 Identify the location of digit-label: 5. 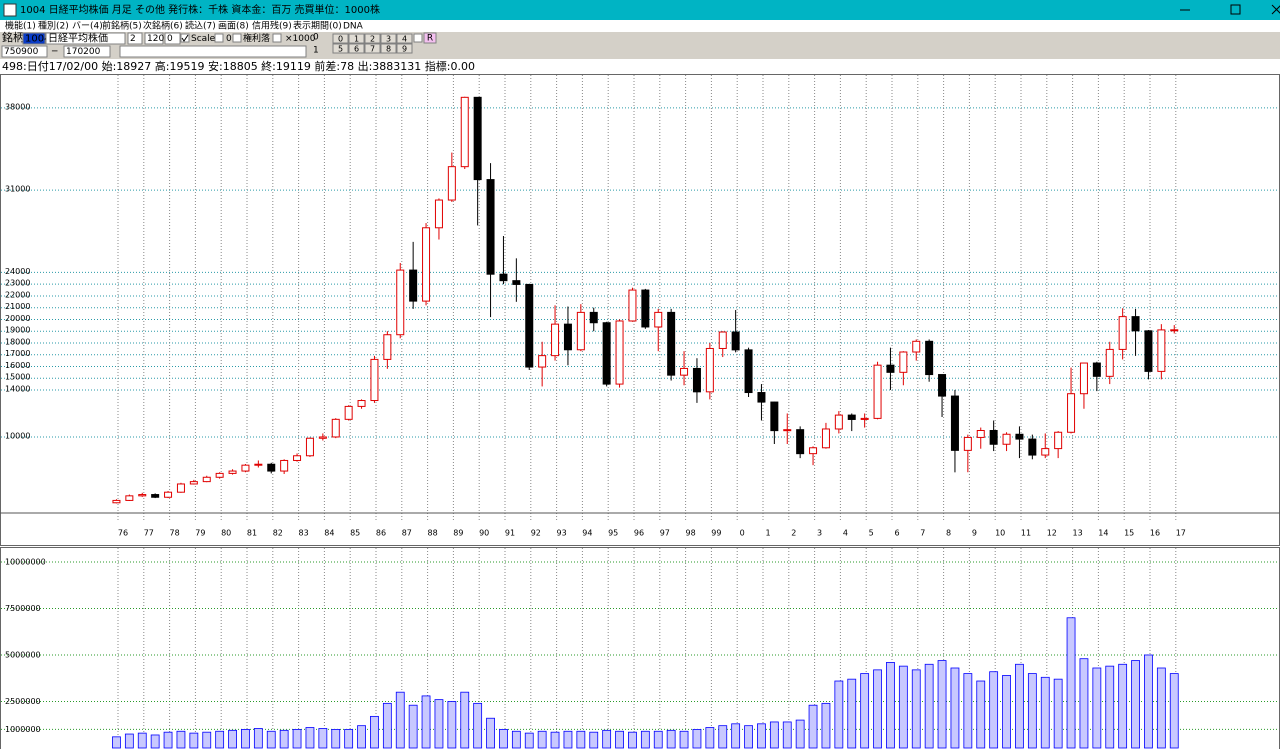
(340, 49).